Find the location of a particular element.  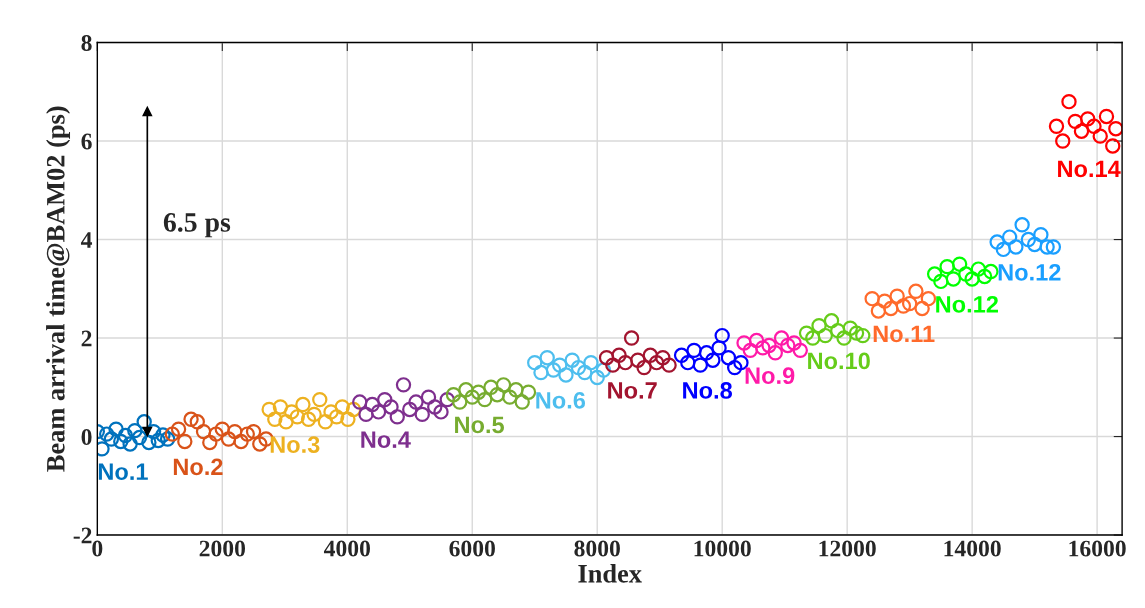

x-tick-label: 16000 is located at coordinates (1097, 548).